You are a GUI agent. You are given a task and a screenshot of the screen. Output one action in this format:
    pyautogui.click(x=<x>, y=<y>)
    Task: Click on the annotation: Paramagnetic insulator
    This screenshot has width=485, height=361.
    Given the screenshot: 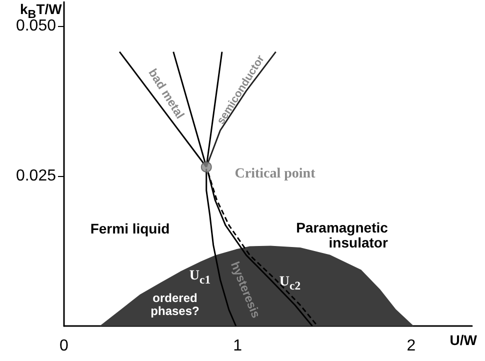 What is the action you would take?
    pyautogui.click(x=342, y=236)
    